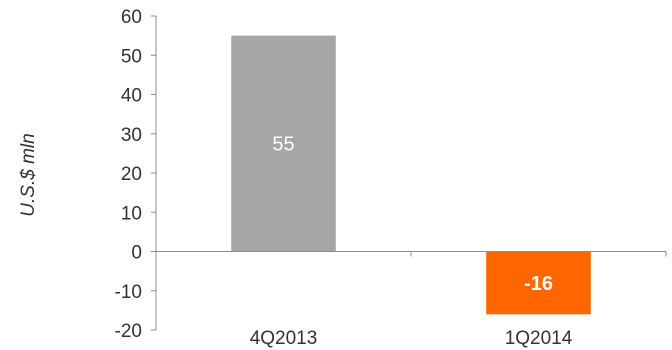 The height and width of the screenshot is (350, 672). Describe the element at coordinates (539, 338) in the screenshot. I see `category-label: 1Q2014` at that location.